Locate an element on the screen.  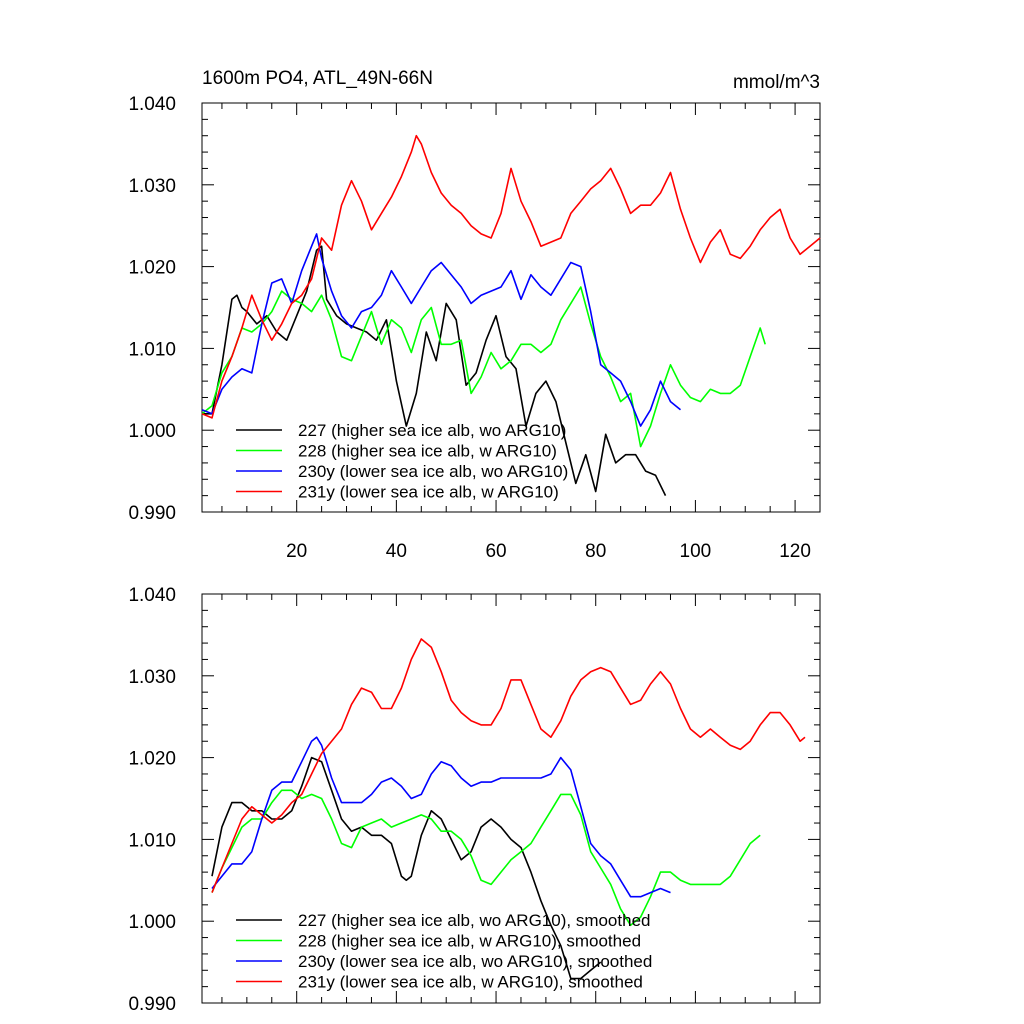
top-y-tick-label: 1.000 is located at coordinates (152, 431).